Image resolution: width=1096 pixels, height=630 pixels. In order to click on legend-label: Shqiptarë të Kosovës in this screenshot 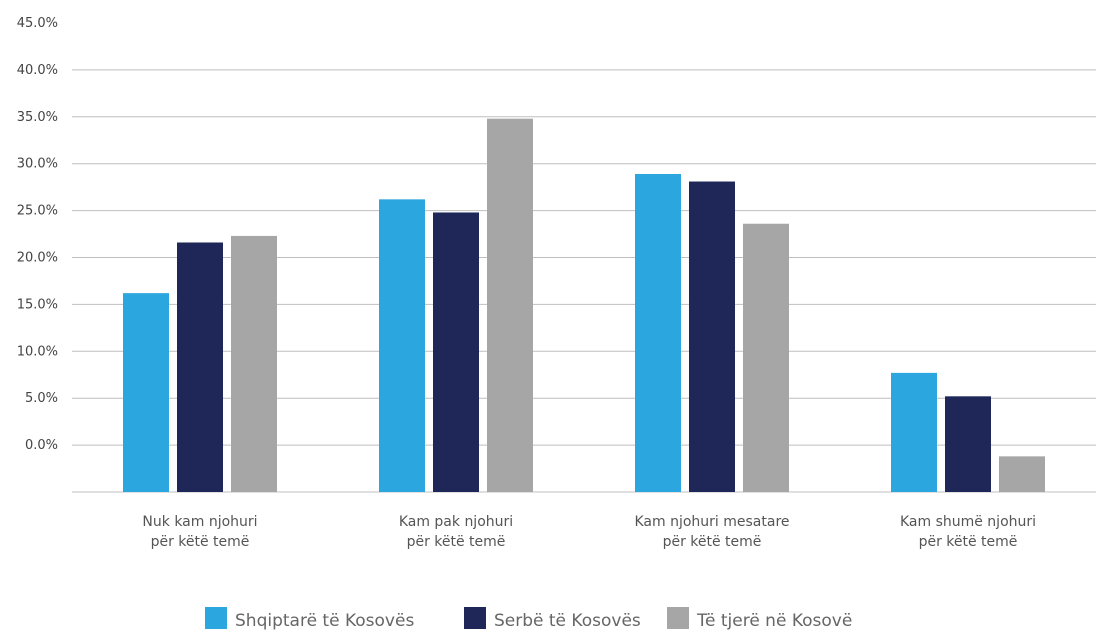, I will do `click(324, 620)`.